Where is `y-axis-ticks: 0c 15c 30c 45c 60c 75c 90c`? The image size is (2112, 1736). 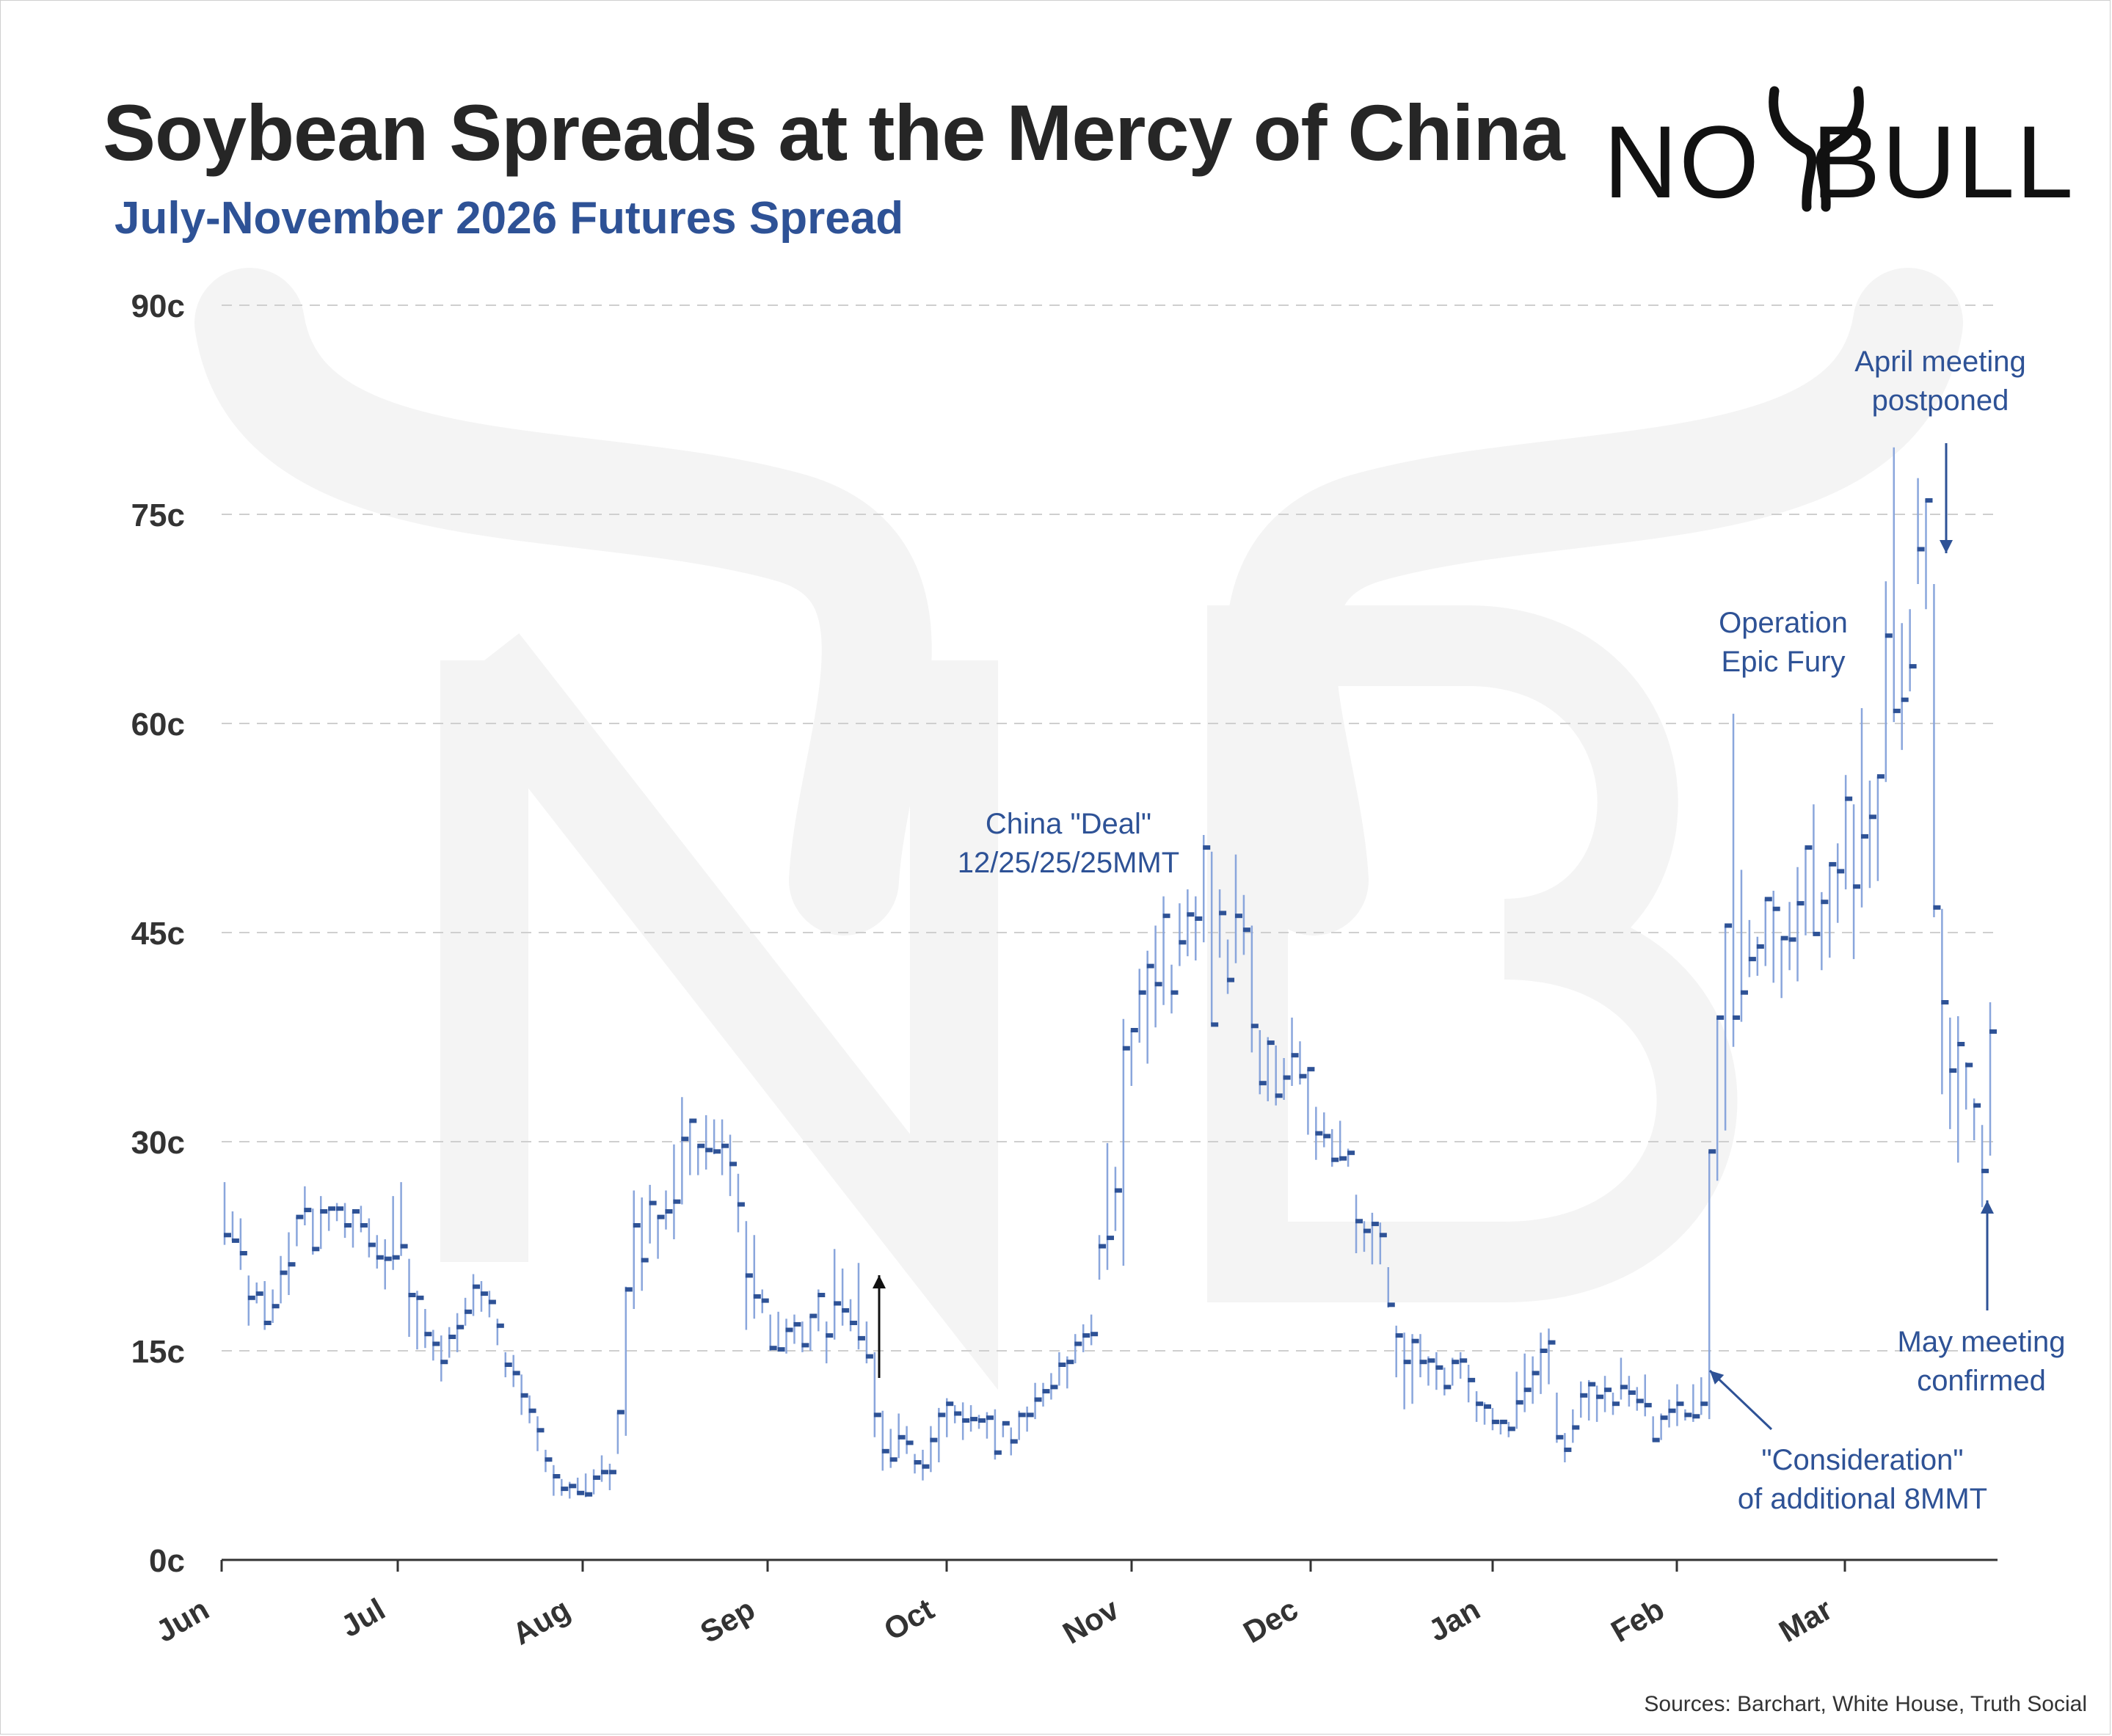
y-axis-ticks: 0c 15c 30c 45c 60c 75c 90c is located at coordinates (158, 933).